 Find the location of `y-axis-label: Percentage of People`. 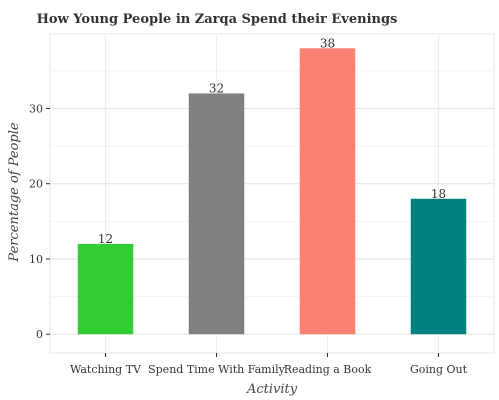

y-axis-label: Percentage of People is located at coordinates (14, 192).